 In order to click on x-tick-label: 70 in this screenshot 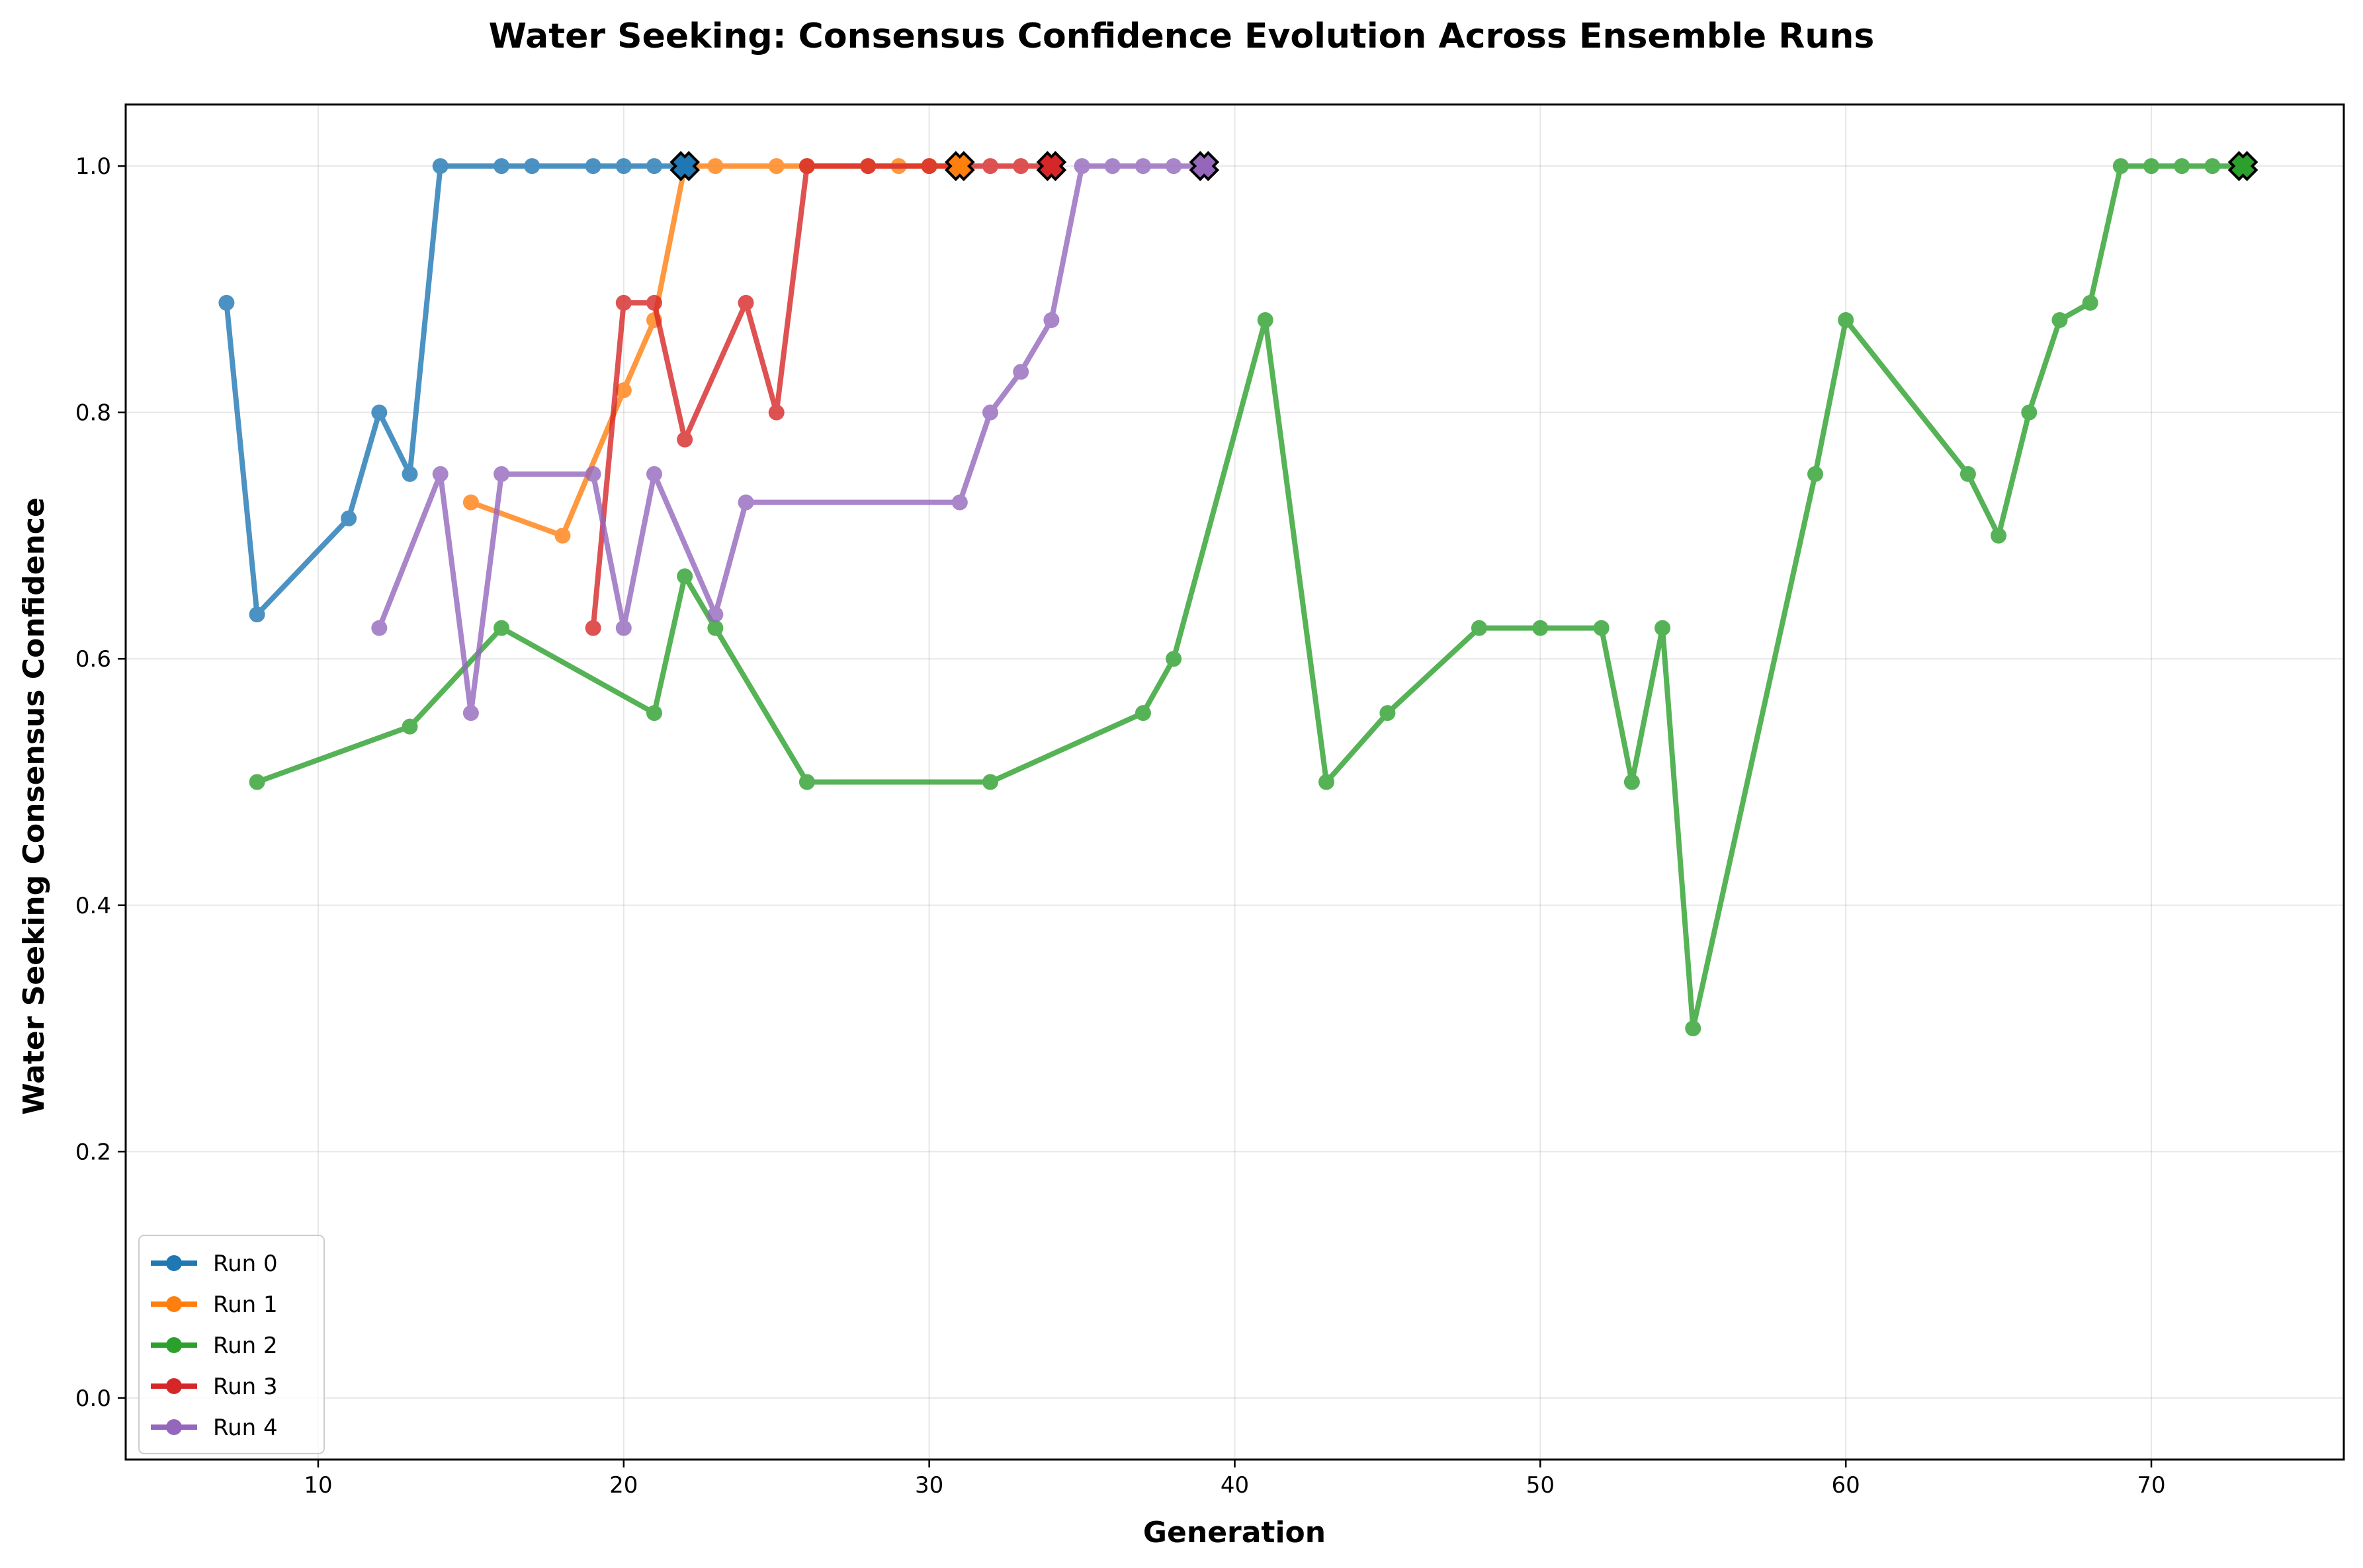, I will do `click(2151, 1485)`.